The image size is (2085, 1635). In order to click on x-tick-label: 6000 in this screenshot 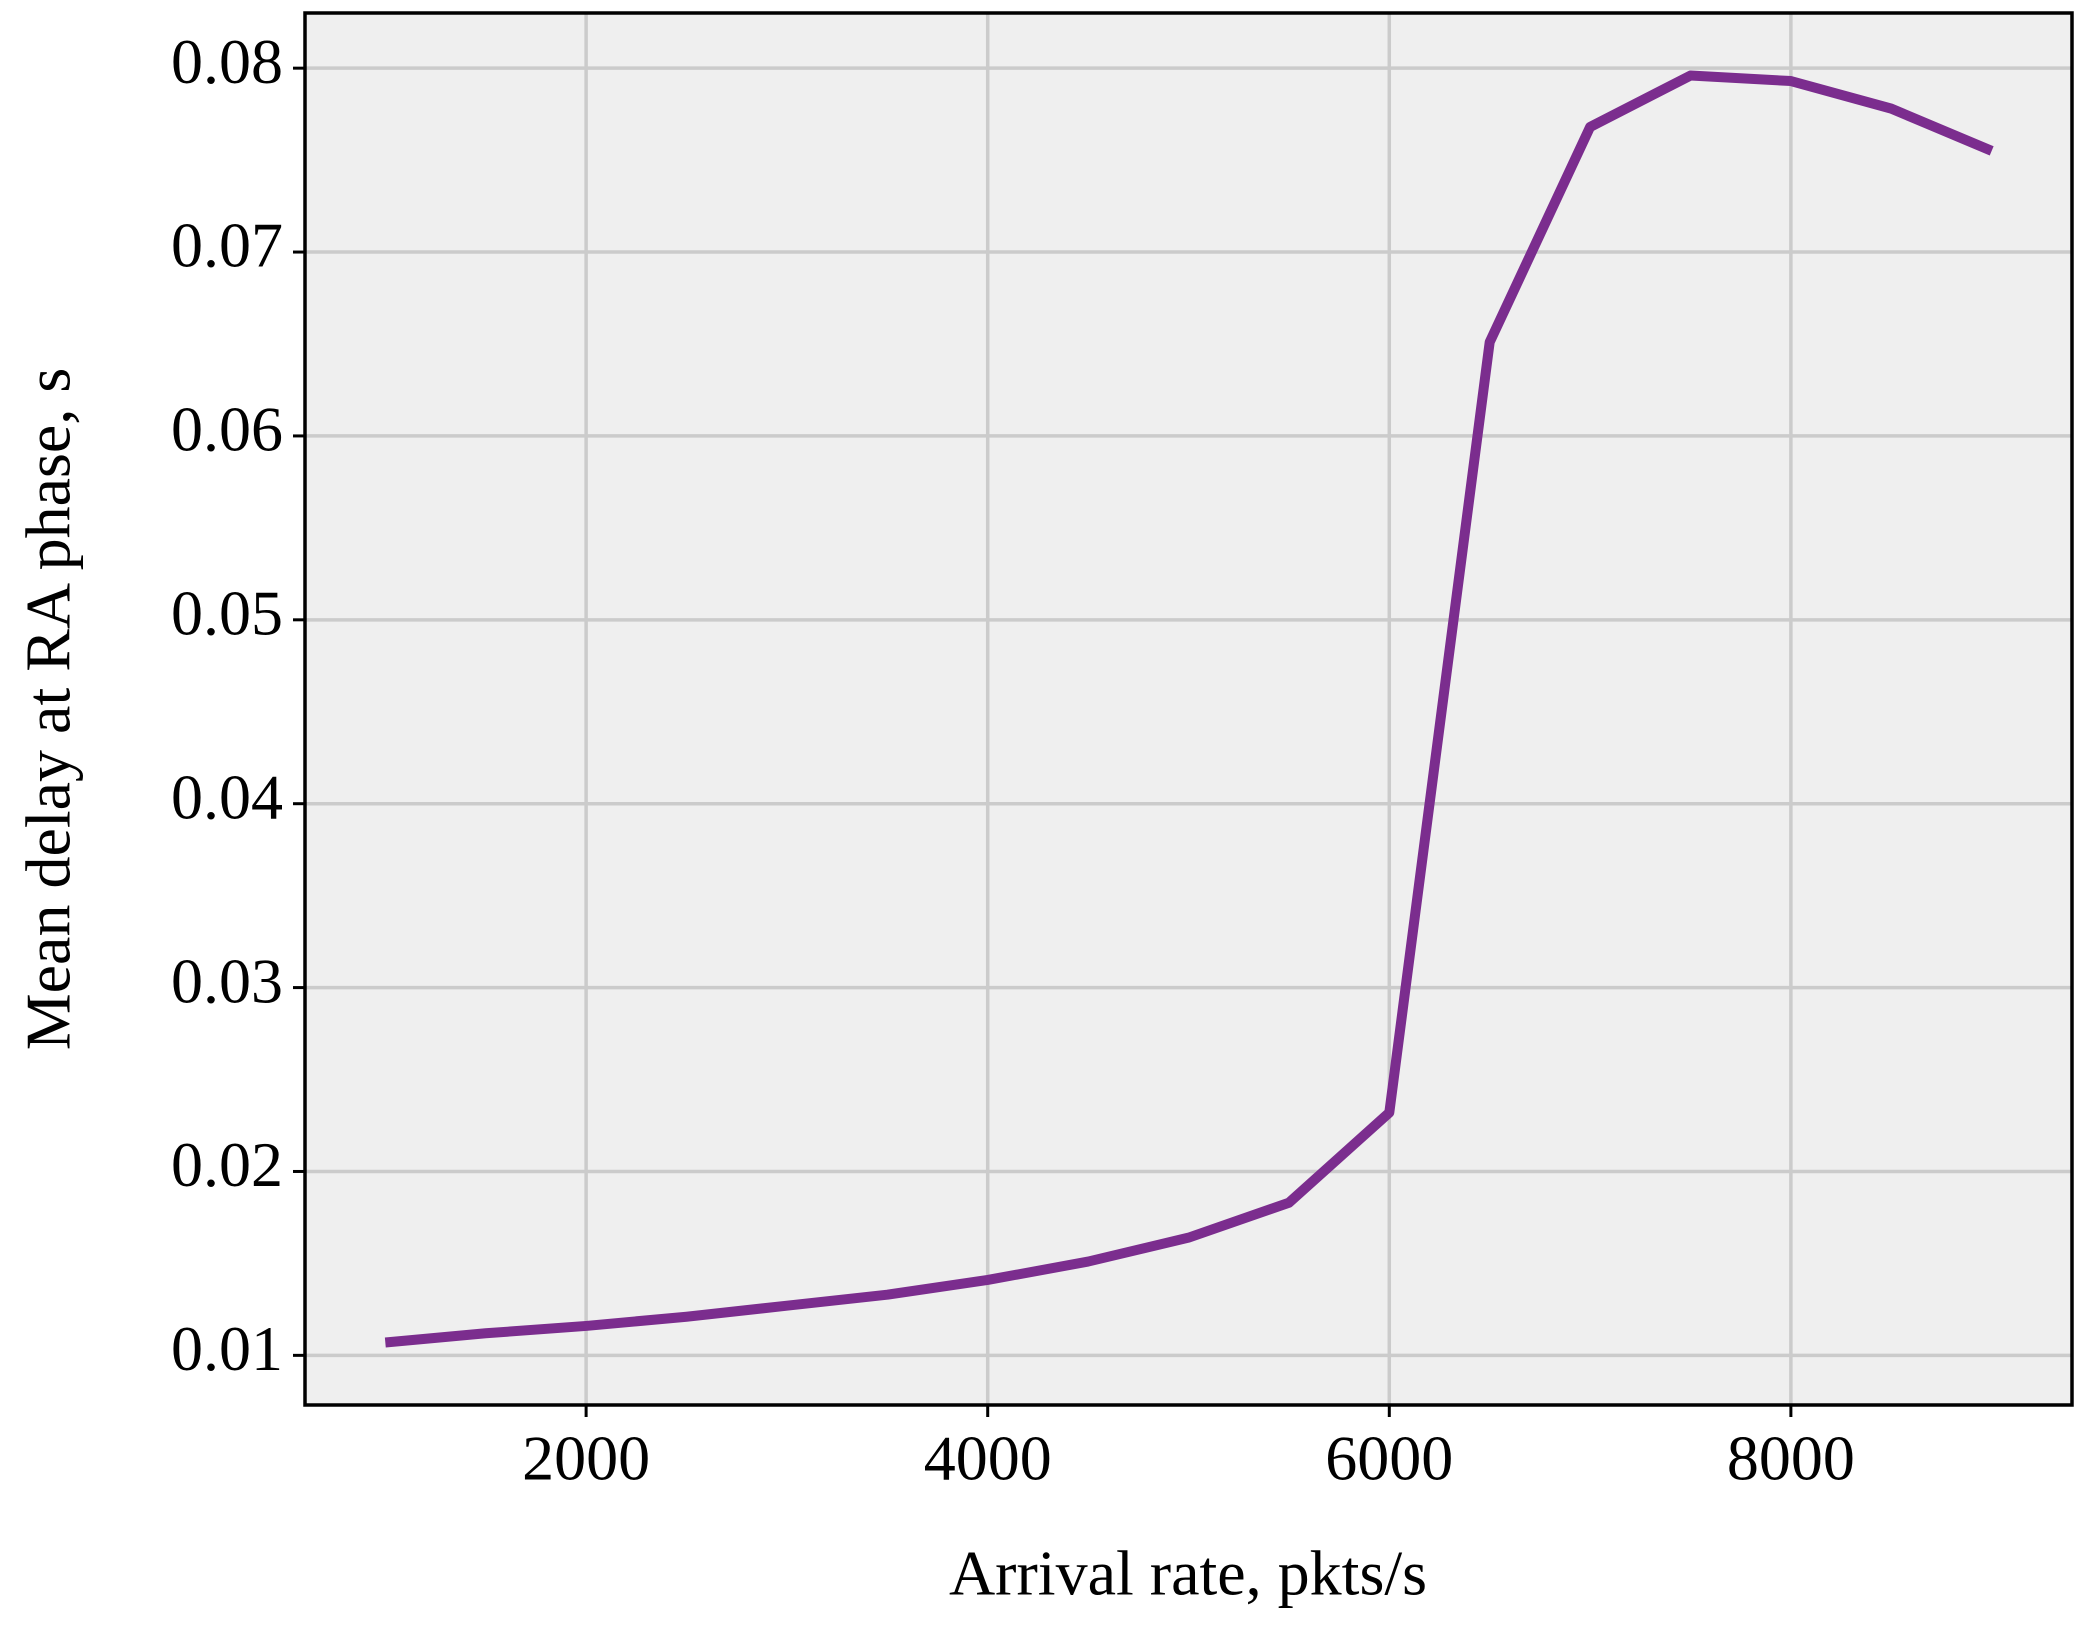, I will do `click(1389, 1458)`.